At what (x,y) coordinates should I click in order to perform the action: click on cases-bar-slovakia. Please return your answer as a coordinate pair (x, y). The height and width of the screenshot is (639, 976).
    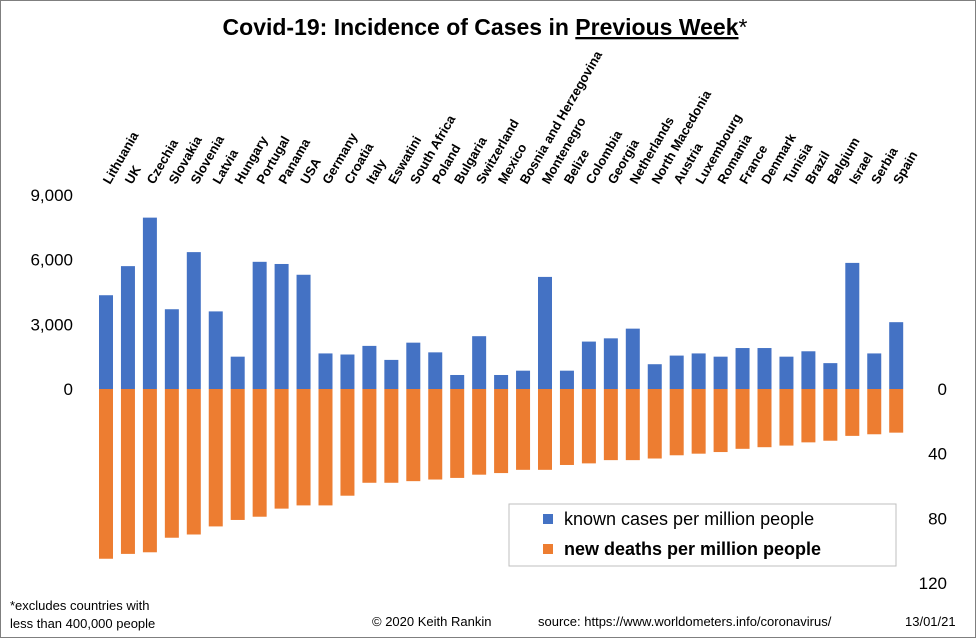
    Looking at the image, I should click on (171, 349).